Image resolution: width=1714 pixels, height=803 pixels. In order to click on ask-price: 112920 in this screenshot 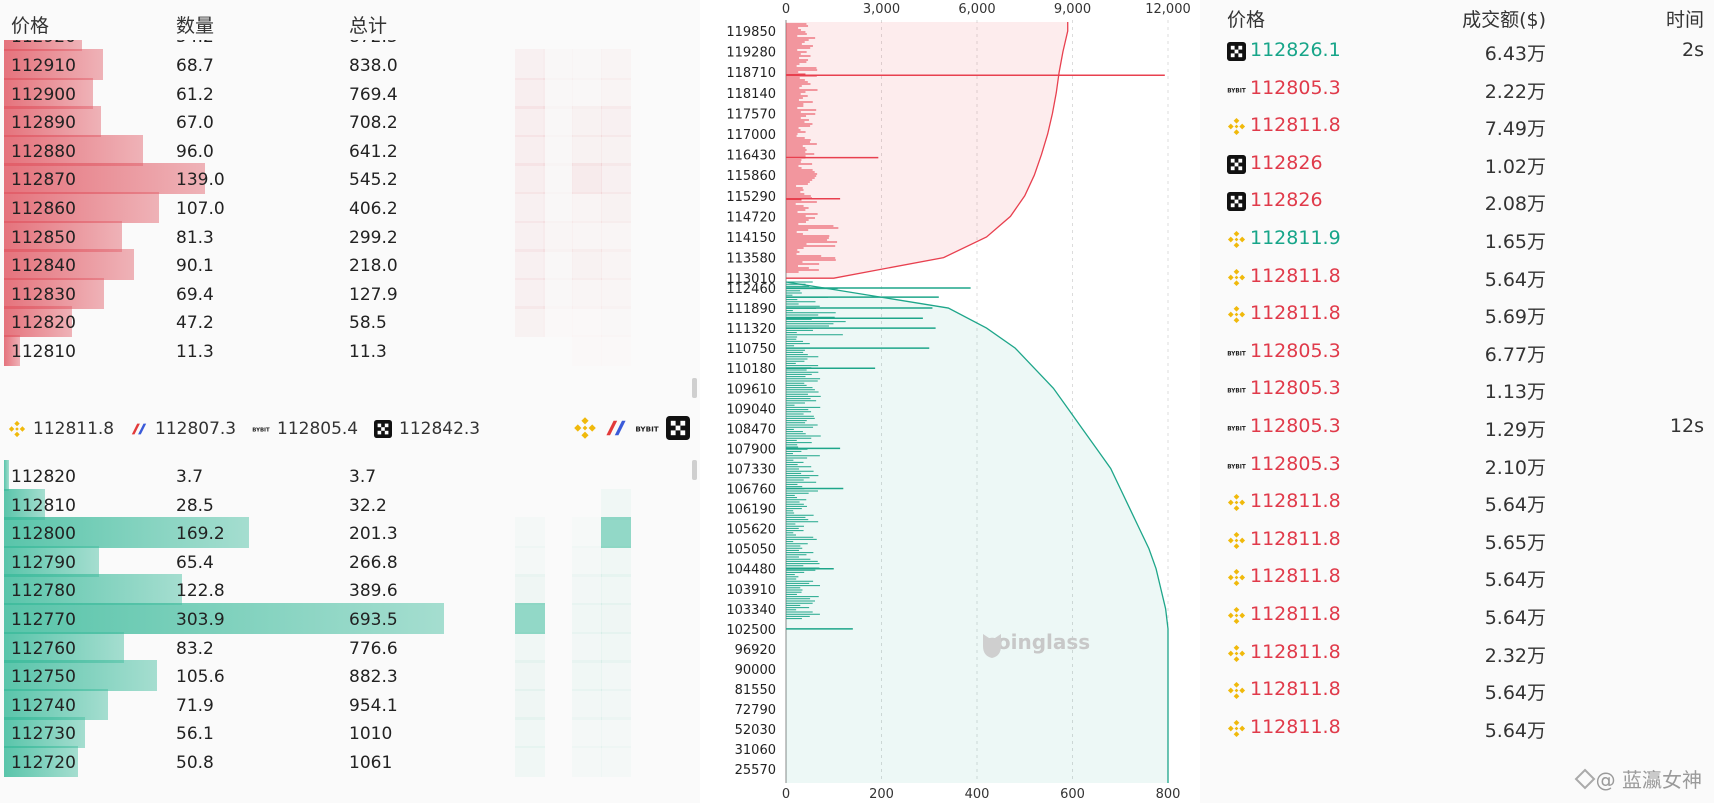, I will do `click(43, 43)`.